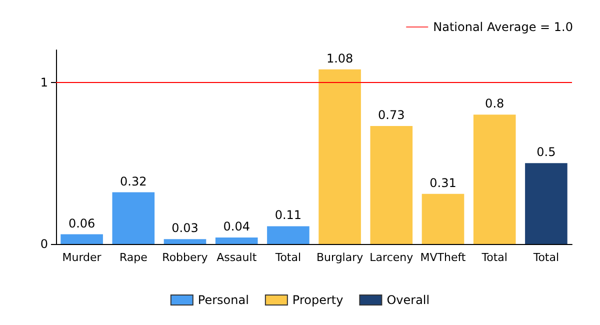 The width and height of the screenshot is (600, 325). Describe the element at coordinates (44, 244) in the screenshot. I see `y-tick-label: 0` at that location.